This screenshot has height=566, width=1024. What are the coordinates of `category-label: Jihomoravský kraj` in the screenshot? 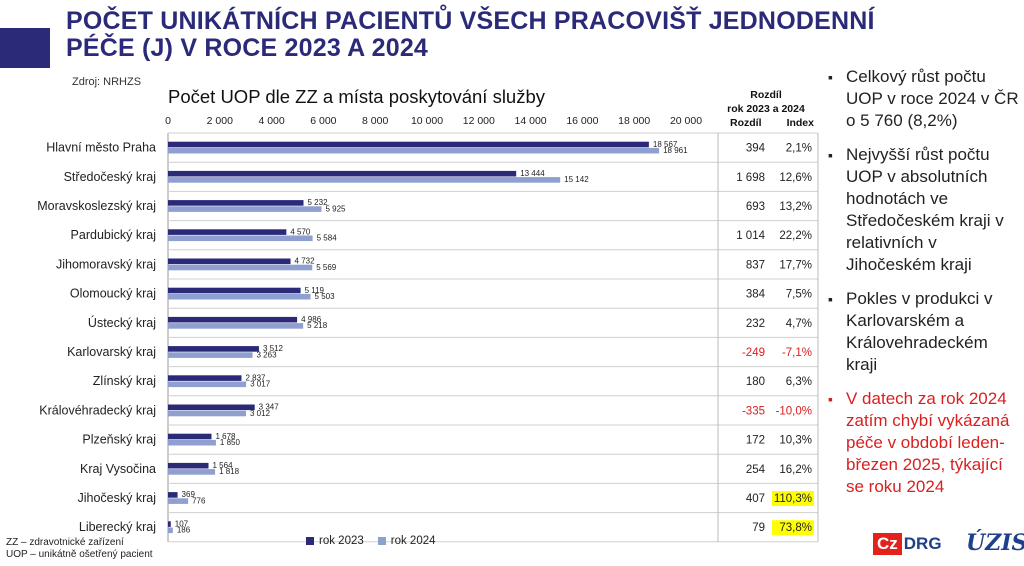 It's located at (106, 264).